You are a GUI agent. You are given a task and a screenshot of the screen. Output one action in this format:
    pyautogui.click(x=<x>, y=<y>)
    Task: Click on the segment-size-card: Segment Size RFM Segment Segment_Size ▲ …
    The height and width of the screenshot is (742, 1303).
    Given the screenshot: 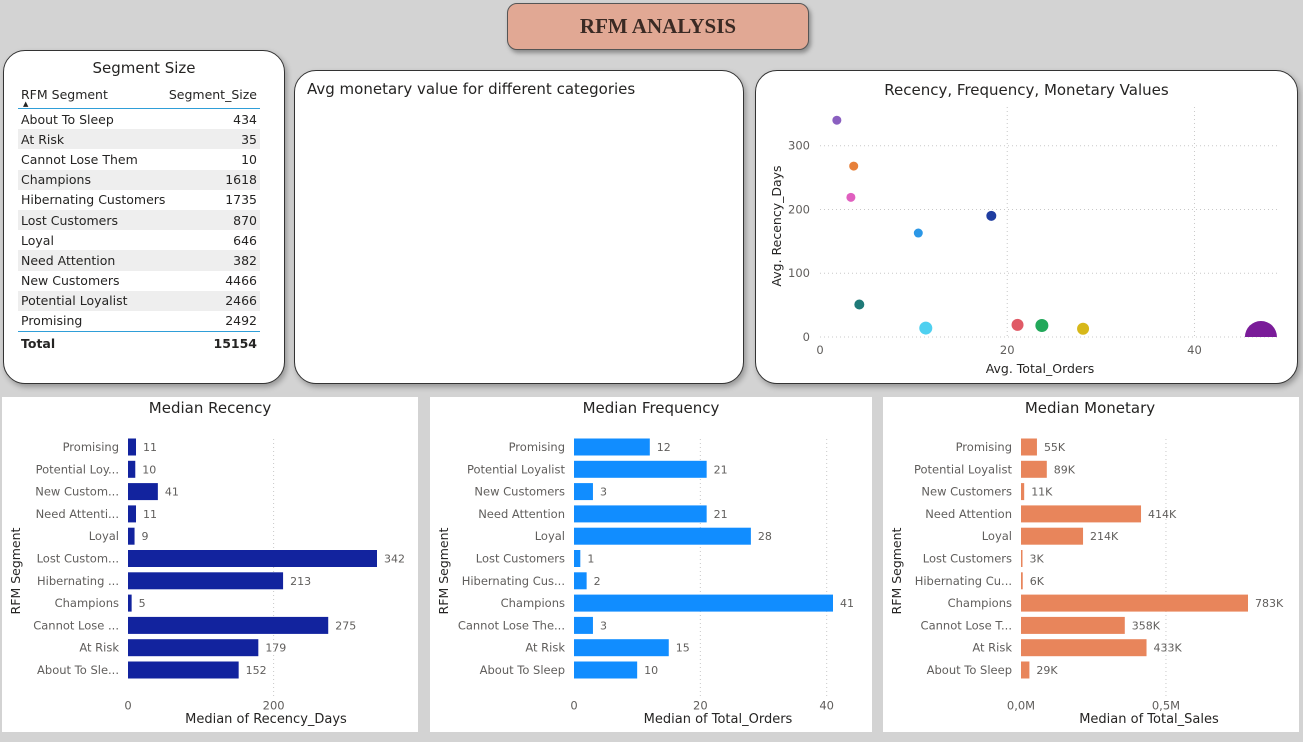 What is the action you would take?
    pyautogui.click(x=144, y=217)
    